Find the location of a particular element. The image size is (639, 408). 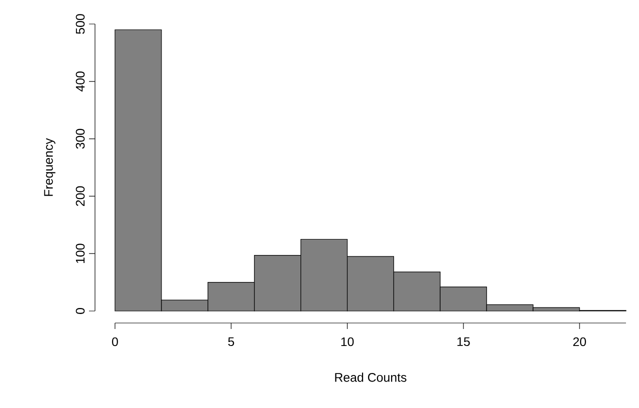

y-tick-label: 200 is located at coordinates (80, 196).